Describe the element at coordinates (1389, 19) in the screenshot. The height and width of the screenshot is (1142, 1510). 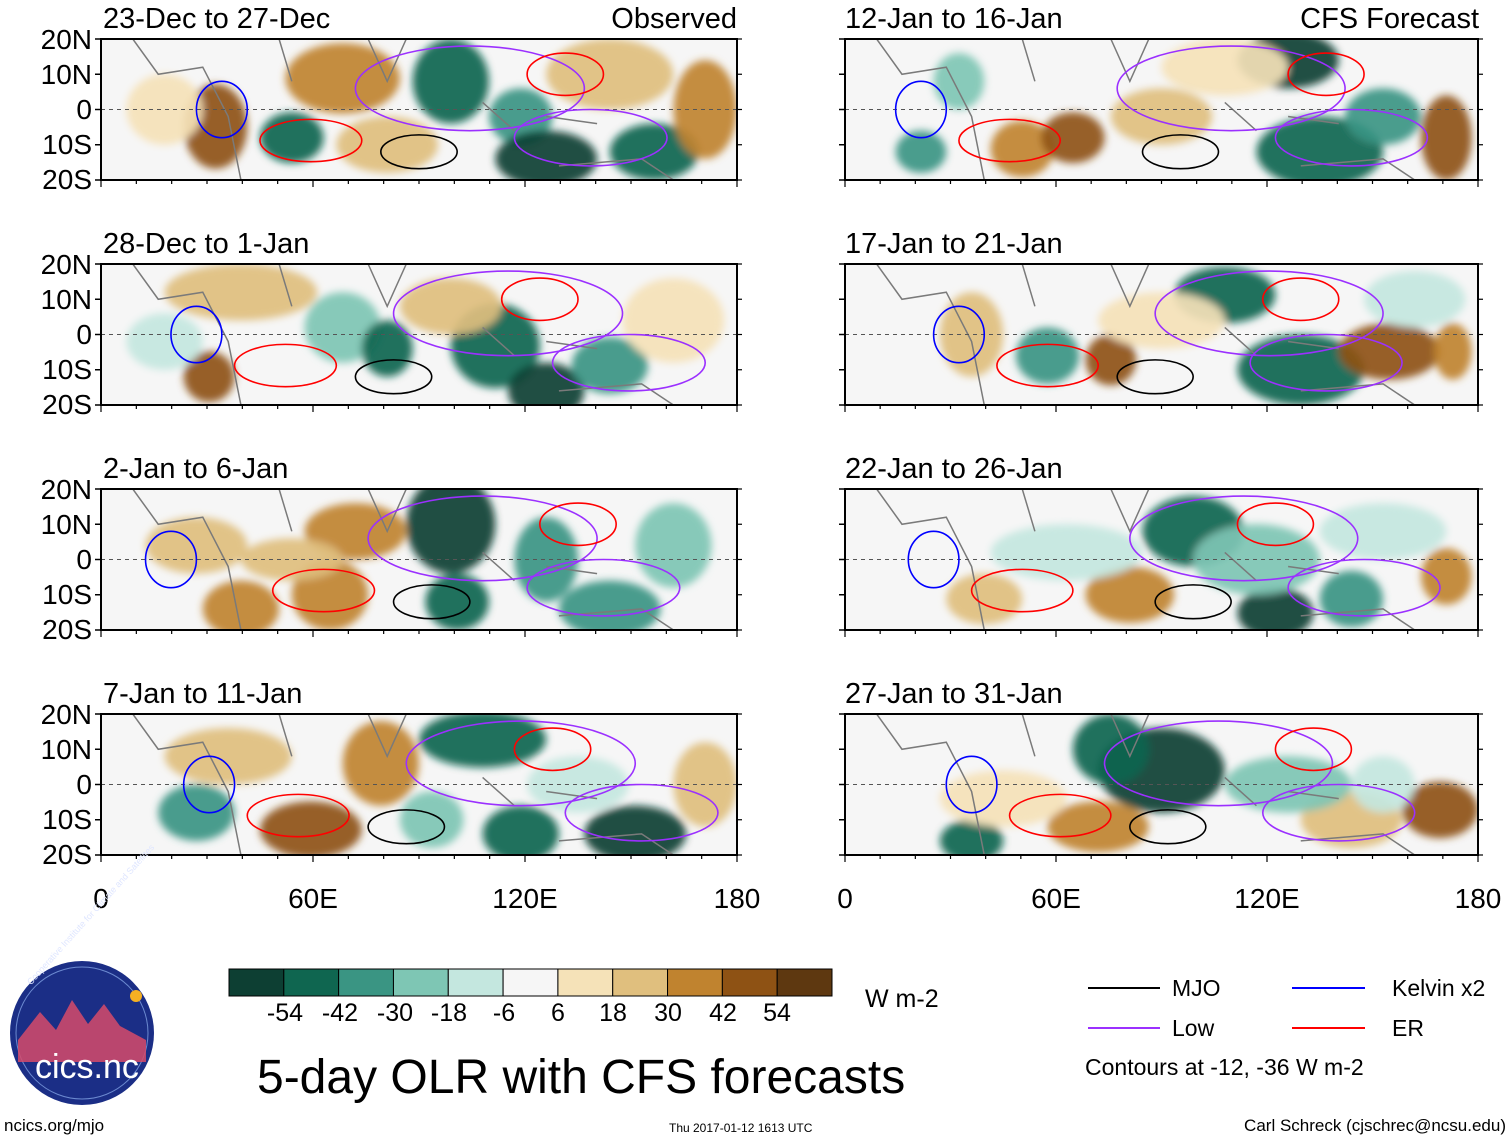
I see `panel-tag: CFS Forecast` at that location.